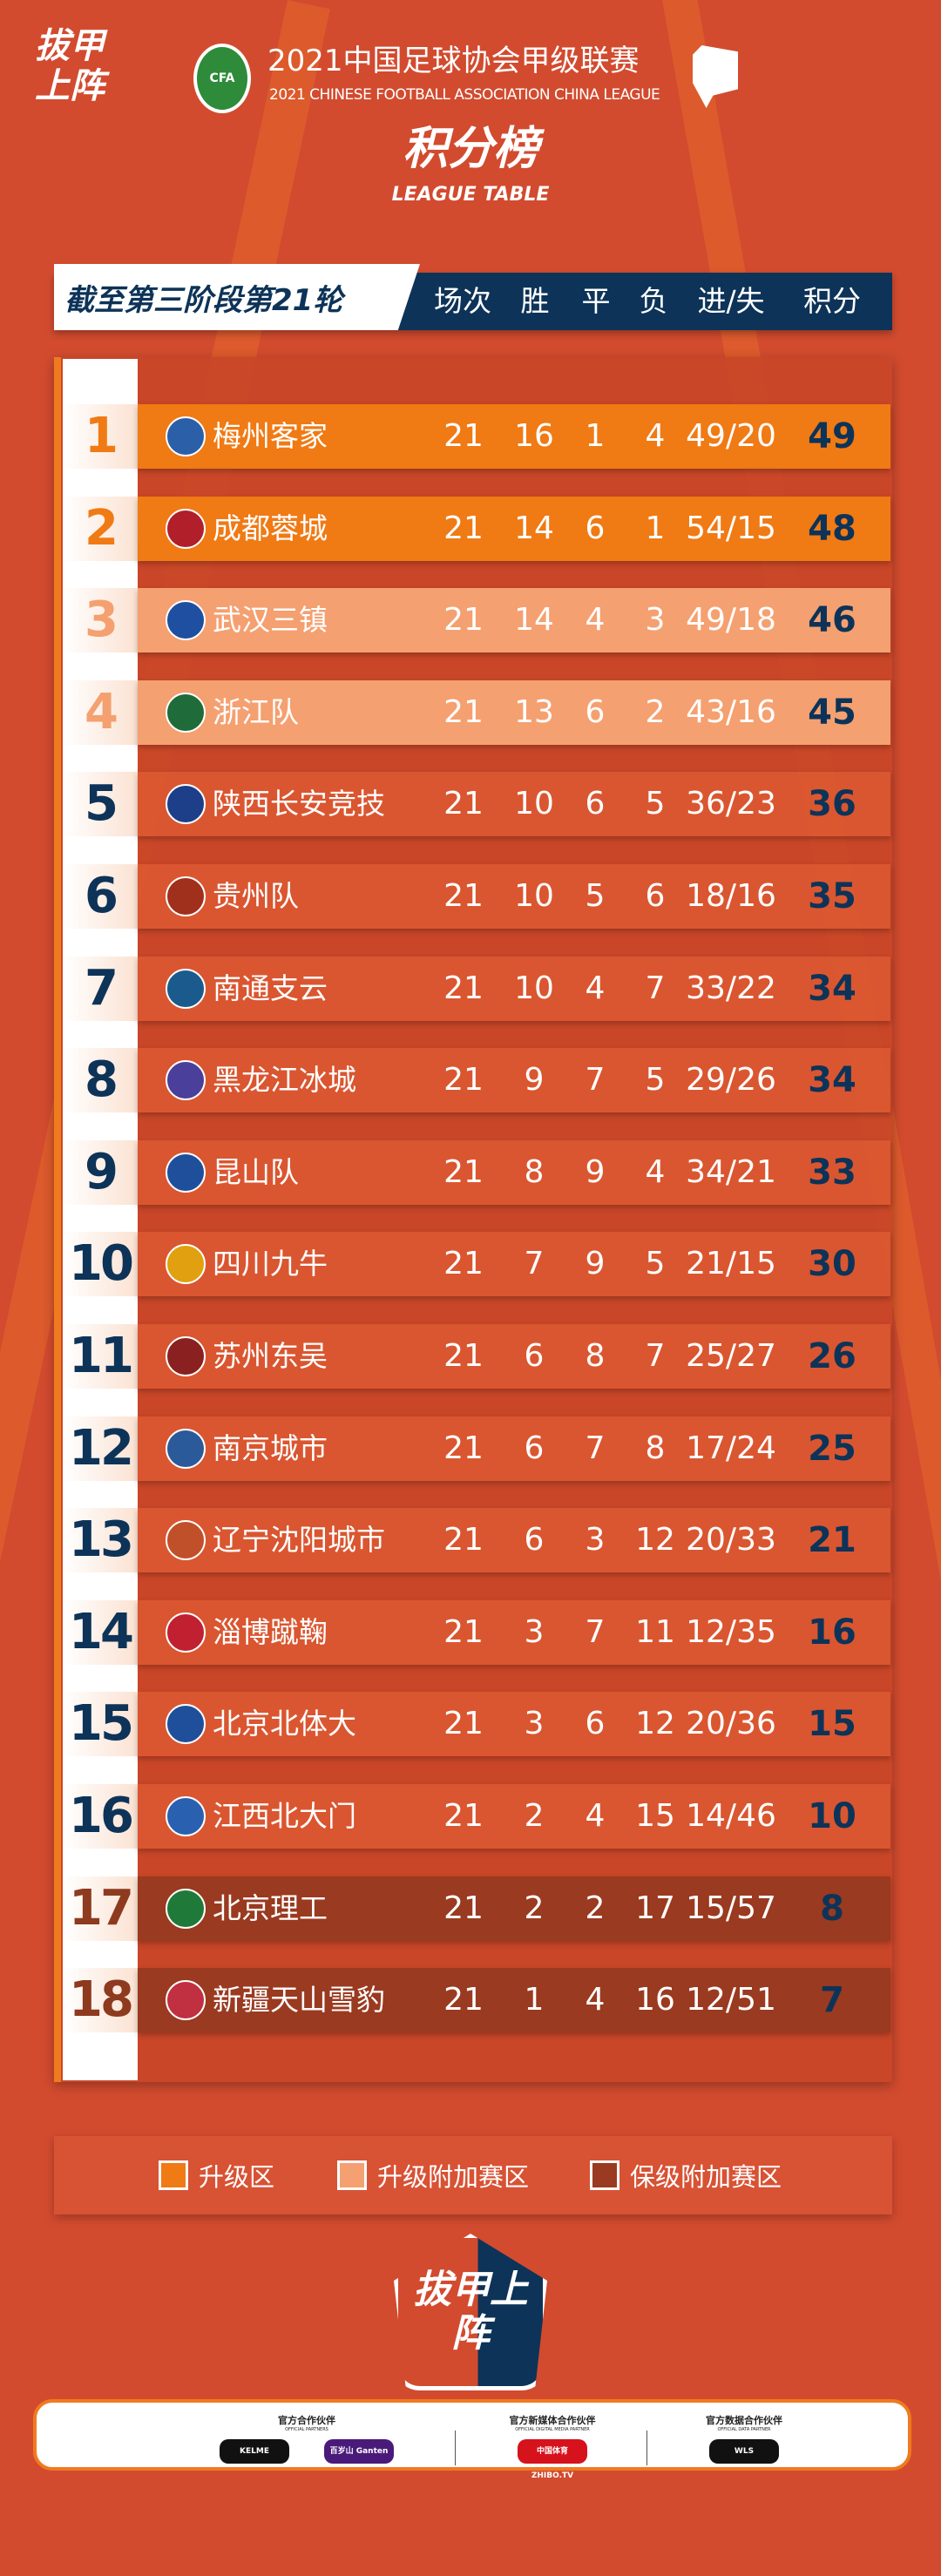 This screenshot has width=941, height=2576. Describe the element at coordinates (686, 2175) in the screenshot. I see `legend-item-relegation-playoff: 保级附加赛区` at that location.